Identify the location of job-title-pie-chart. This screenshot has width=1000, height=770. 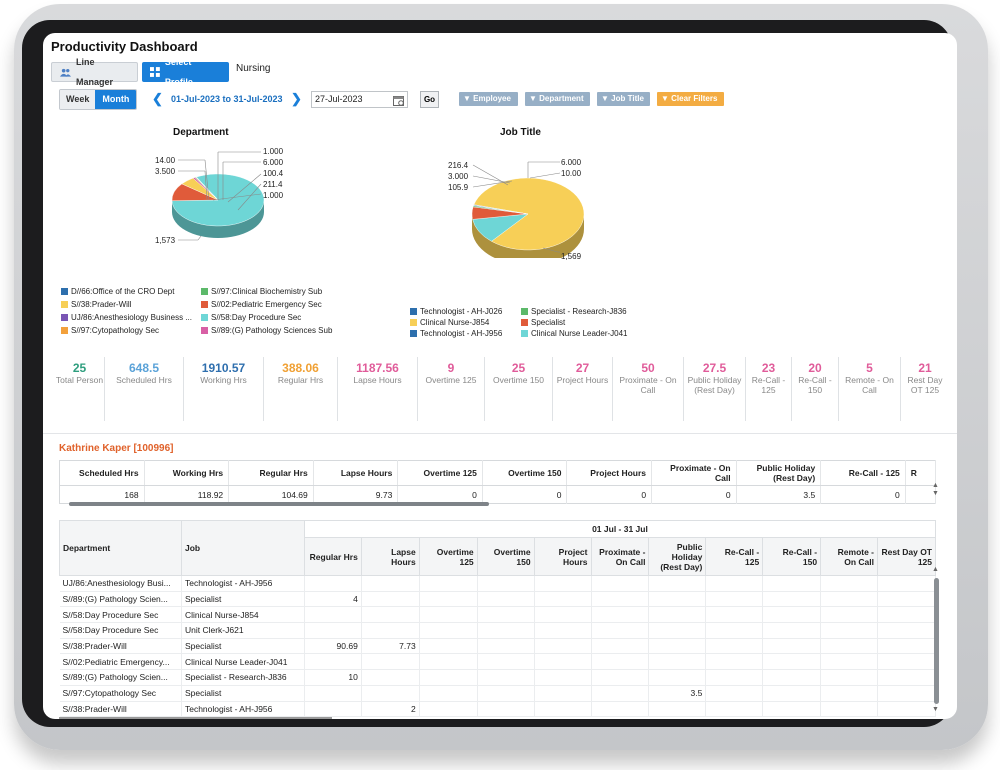
(548, 198).